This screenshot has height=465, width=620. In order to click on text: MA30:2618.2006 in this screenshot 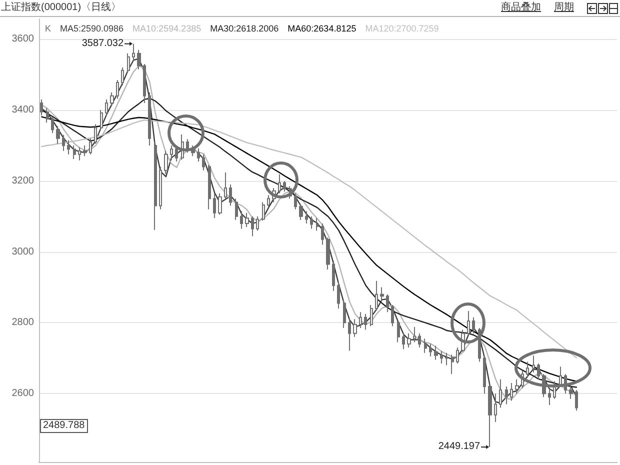, I will do `click(244, 29)`.